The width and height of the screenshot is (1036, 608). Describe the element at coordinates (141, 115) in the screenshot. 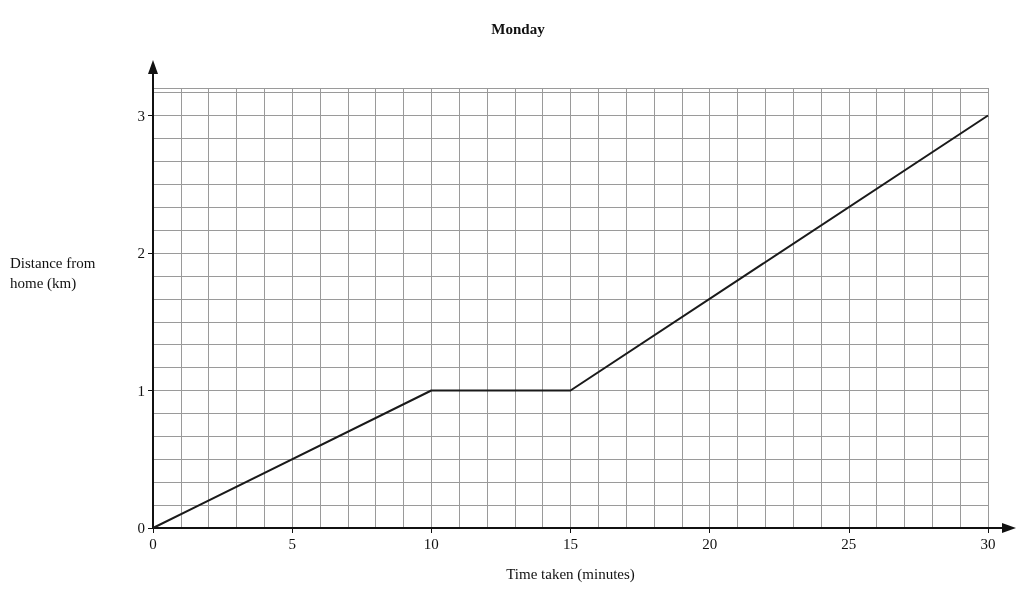

I see `y-tick-label: 3` at that location.